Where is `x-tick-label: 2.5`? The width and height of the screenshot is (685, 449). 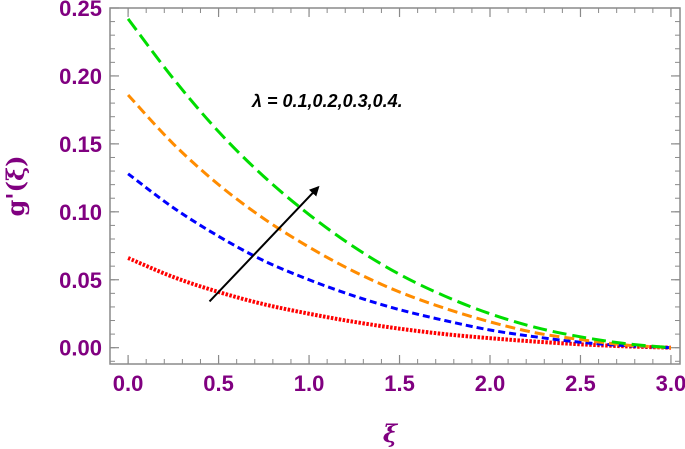
x-tick-label: 2.5 is located at coordinates (580, 383).